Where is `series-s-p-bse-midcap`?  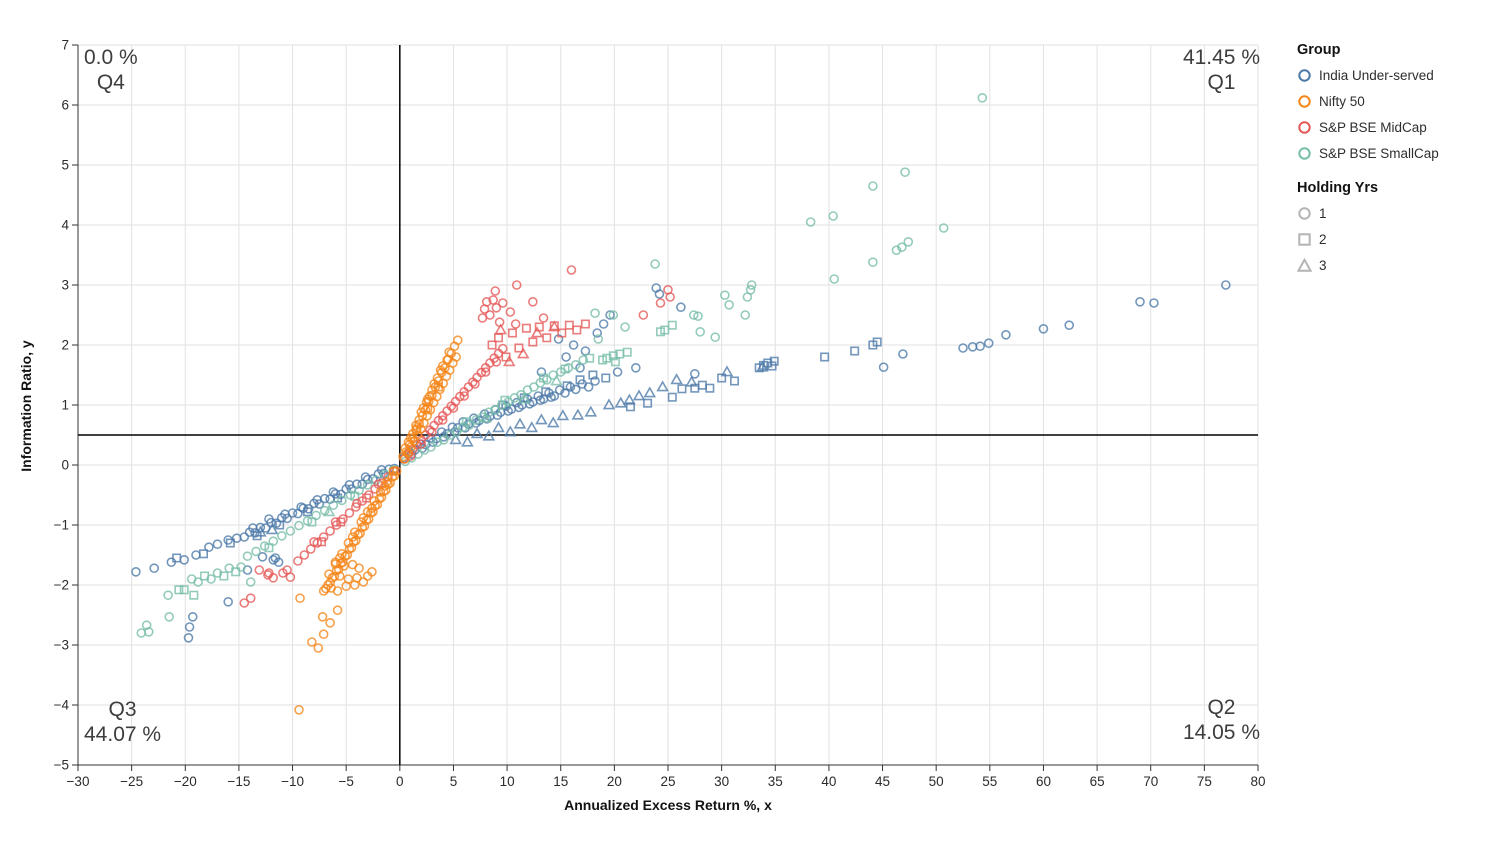
series-s-p-bse-midcap is located at coordinates (457, 436).